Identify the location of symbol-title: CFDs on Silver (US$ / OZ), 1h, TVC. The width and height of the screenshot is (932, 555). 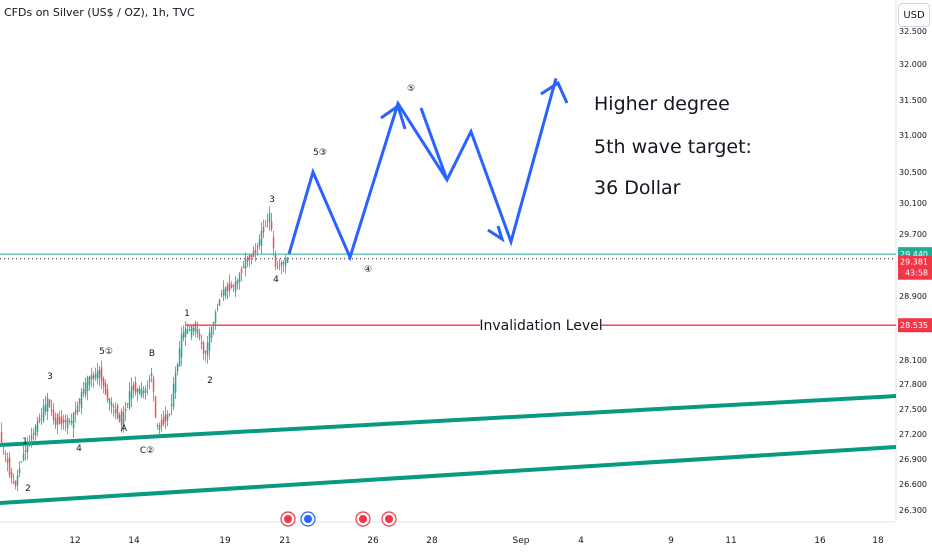
(99, 12).